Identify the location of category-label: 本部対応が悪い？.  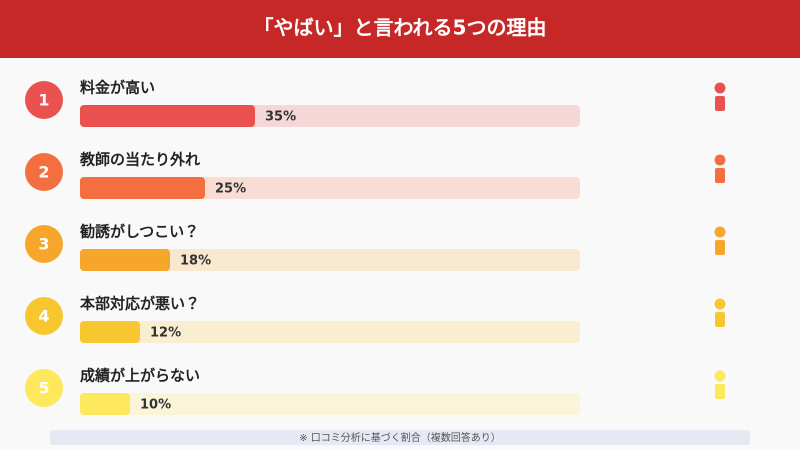
(139, 304).